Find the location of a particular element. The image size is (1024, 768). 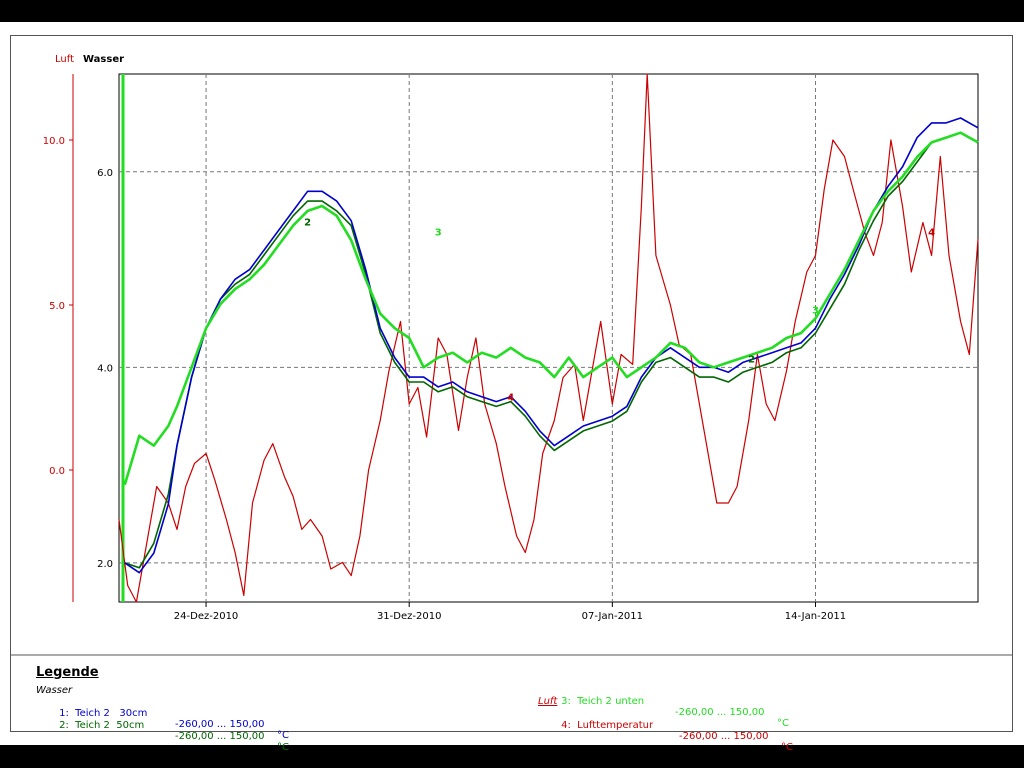

legend-entry-2: 2: Teich 2 50cm -260,00 ... 150,00 °C is located at coordinates (190, 736).